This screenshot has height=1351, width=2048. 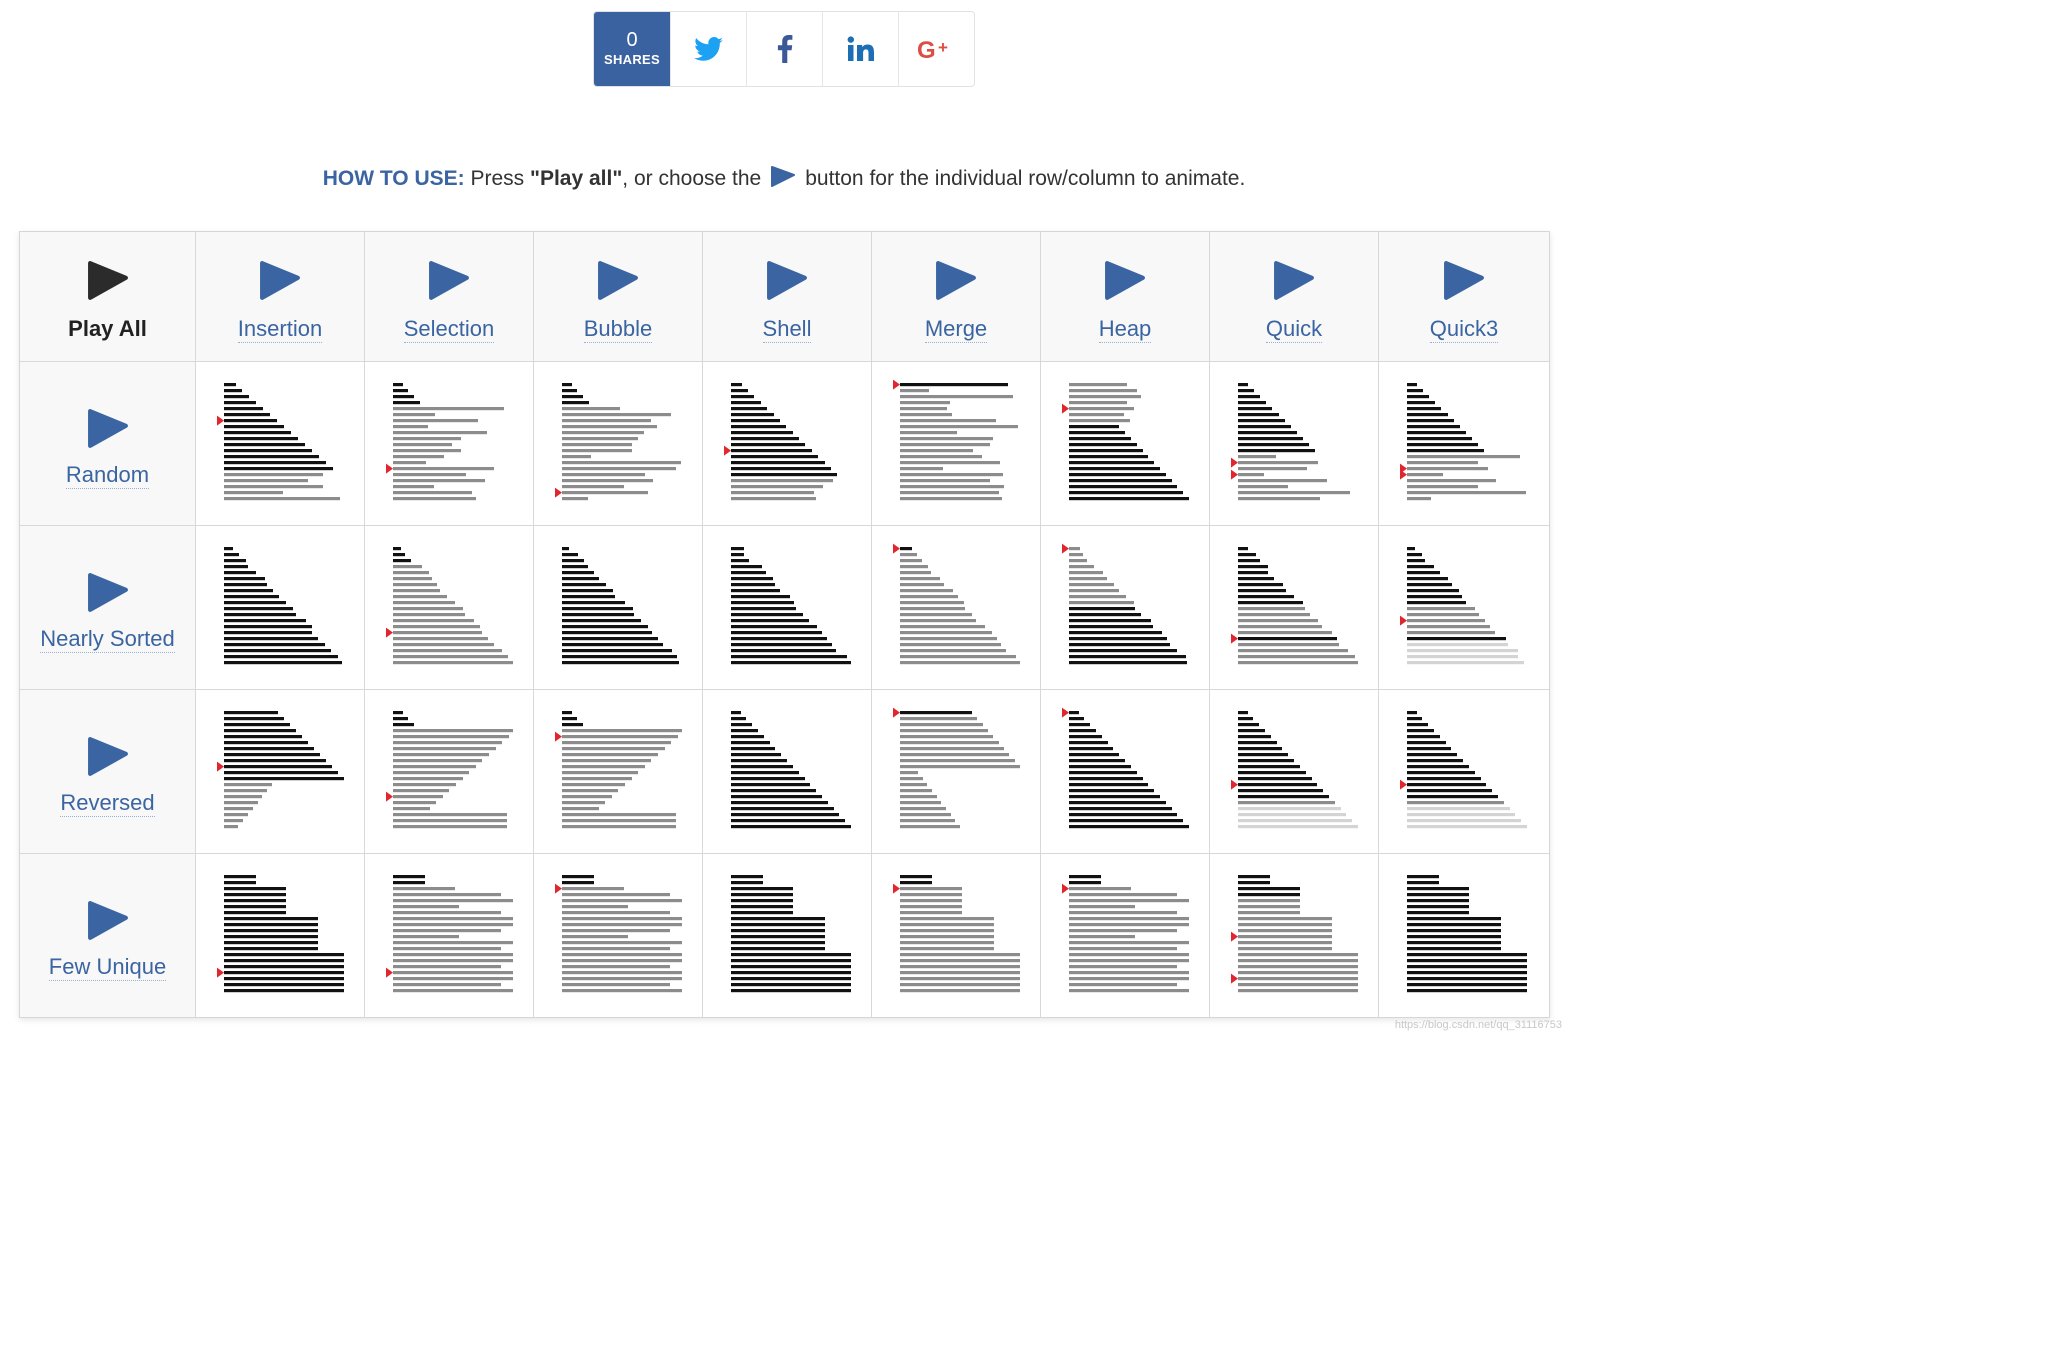 I want to click on facebook-icon, so click(x=784, y=49).